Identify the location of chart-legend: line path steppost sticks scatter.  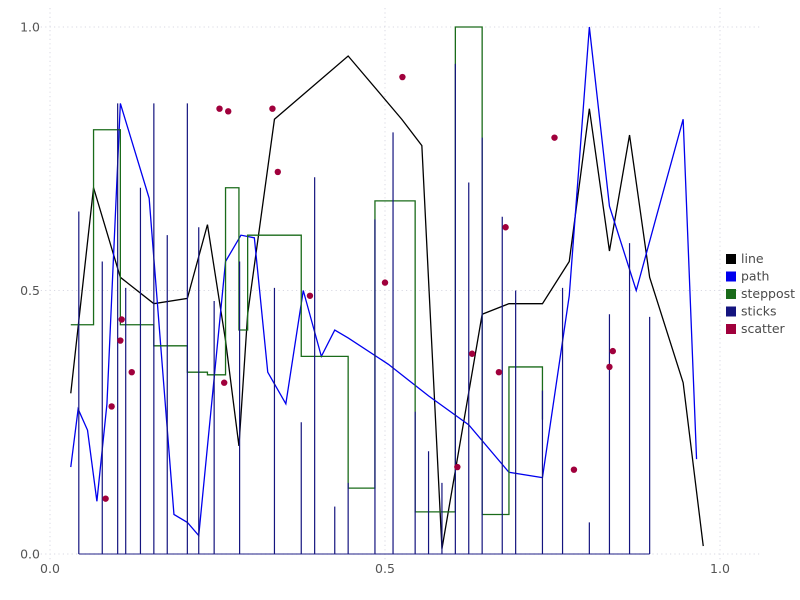
(760, 293).